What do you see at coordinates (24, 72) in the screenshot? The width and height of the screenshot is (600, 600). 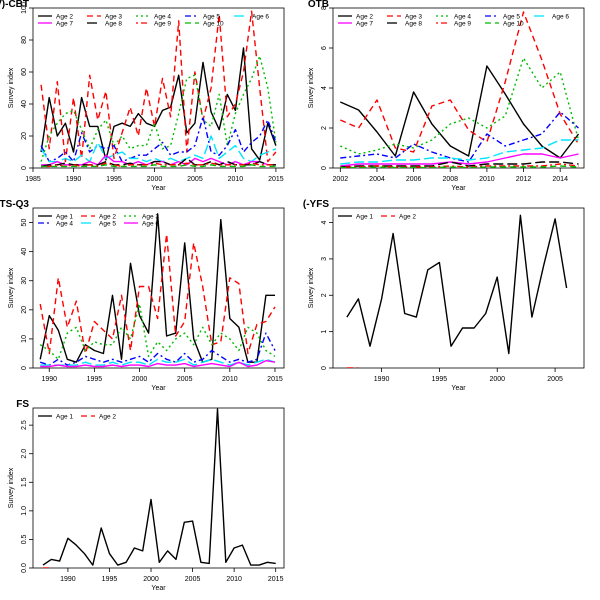 I see `y-tick-label: 60` at bounding box center [24, 72].